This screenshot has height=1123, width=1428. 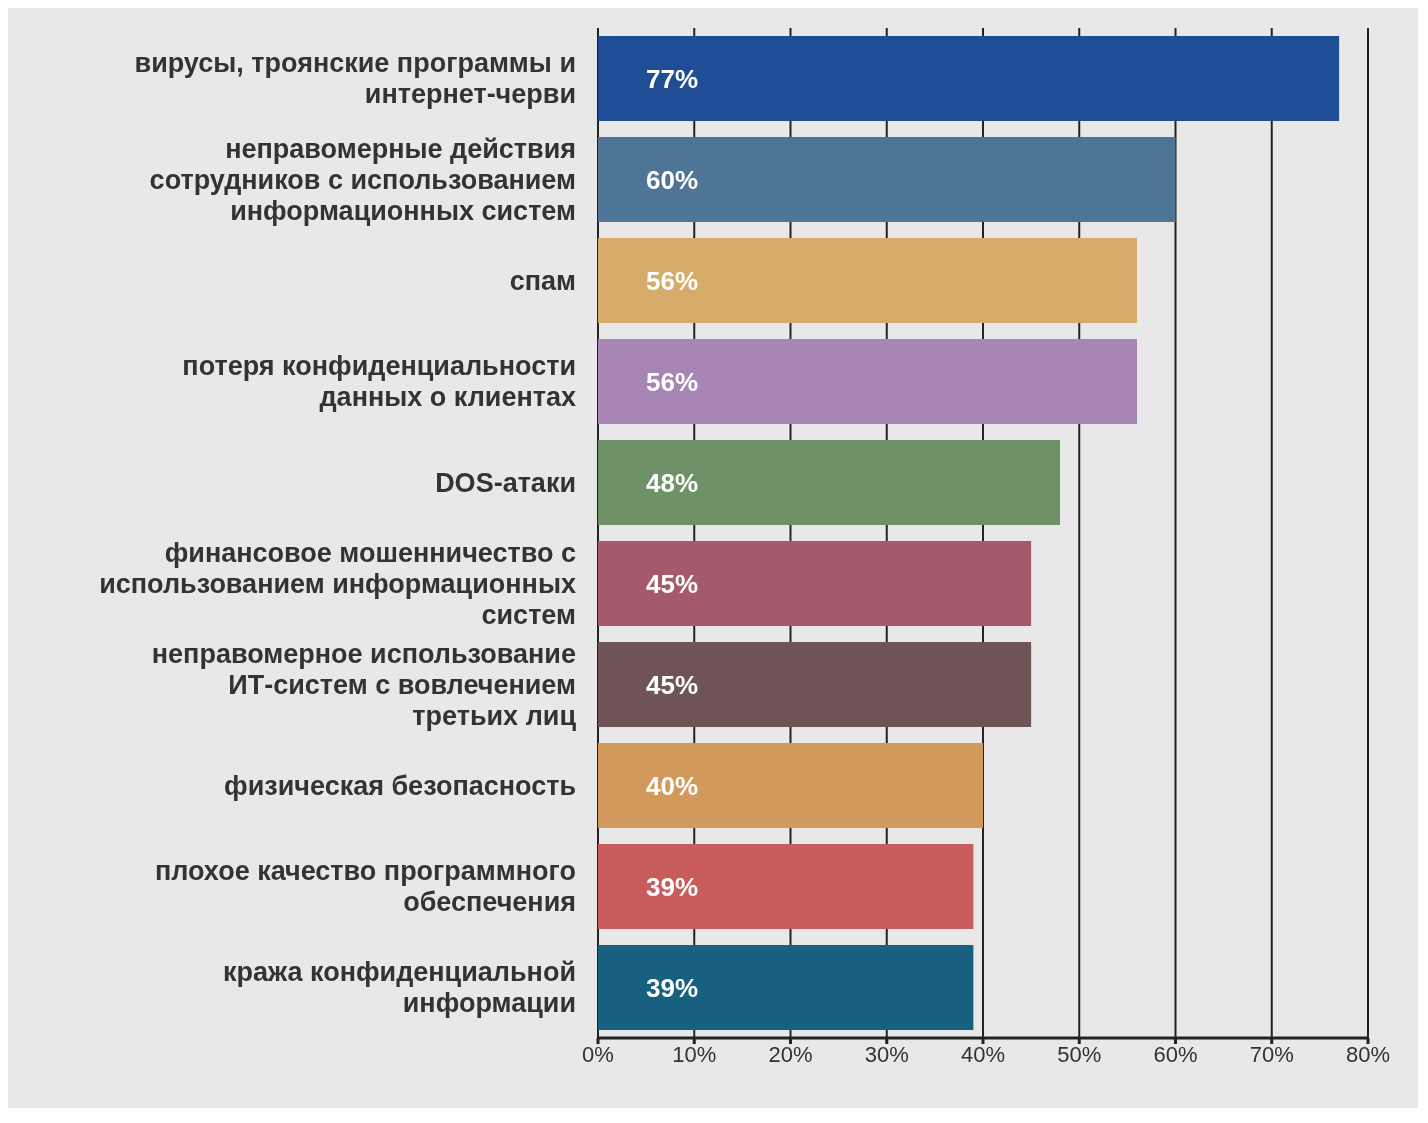 What do you see at coordinates (1368, 1054) in the screenshot?
I see `x-tick-label: 80%` at bounding box center [1368, 1054].